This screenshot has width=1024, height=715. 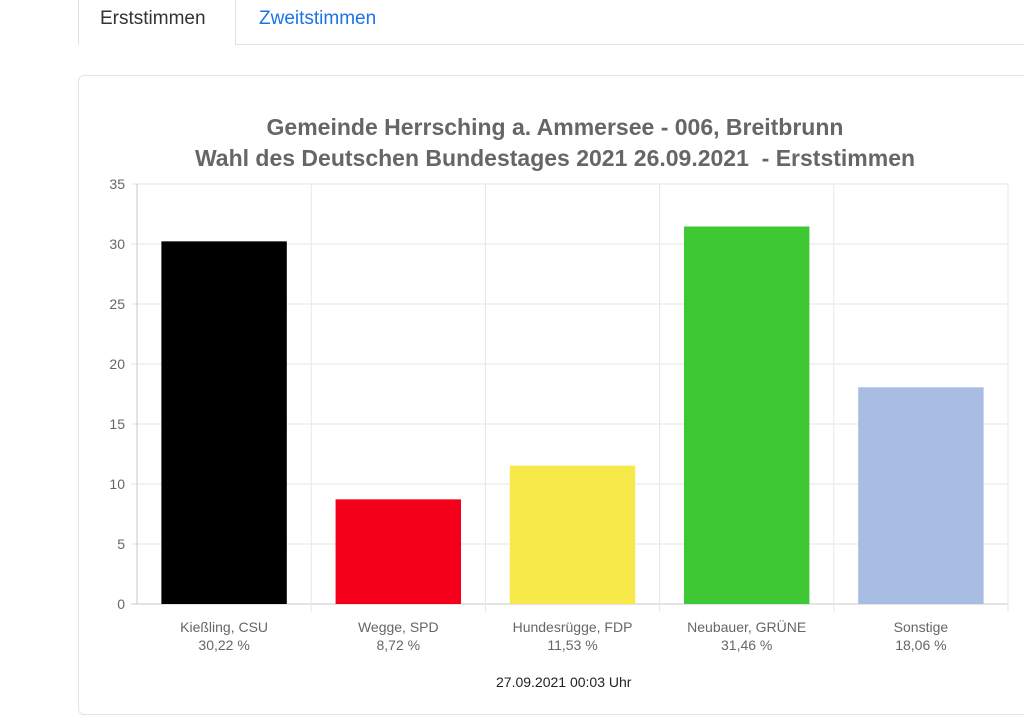 What do you see at coordinates (117, 244) in the screenshot?
I see `y-tick-label: 30` at bounding box center [117, 244].